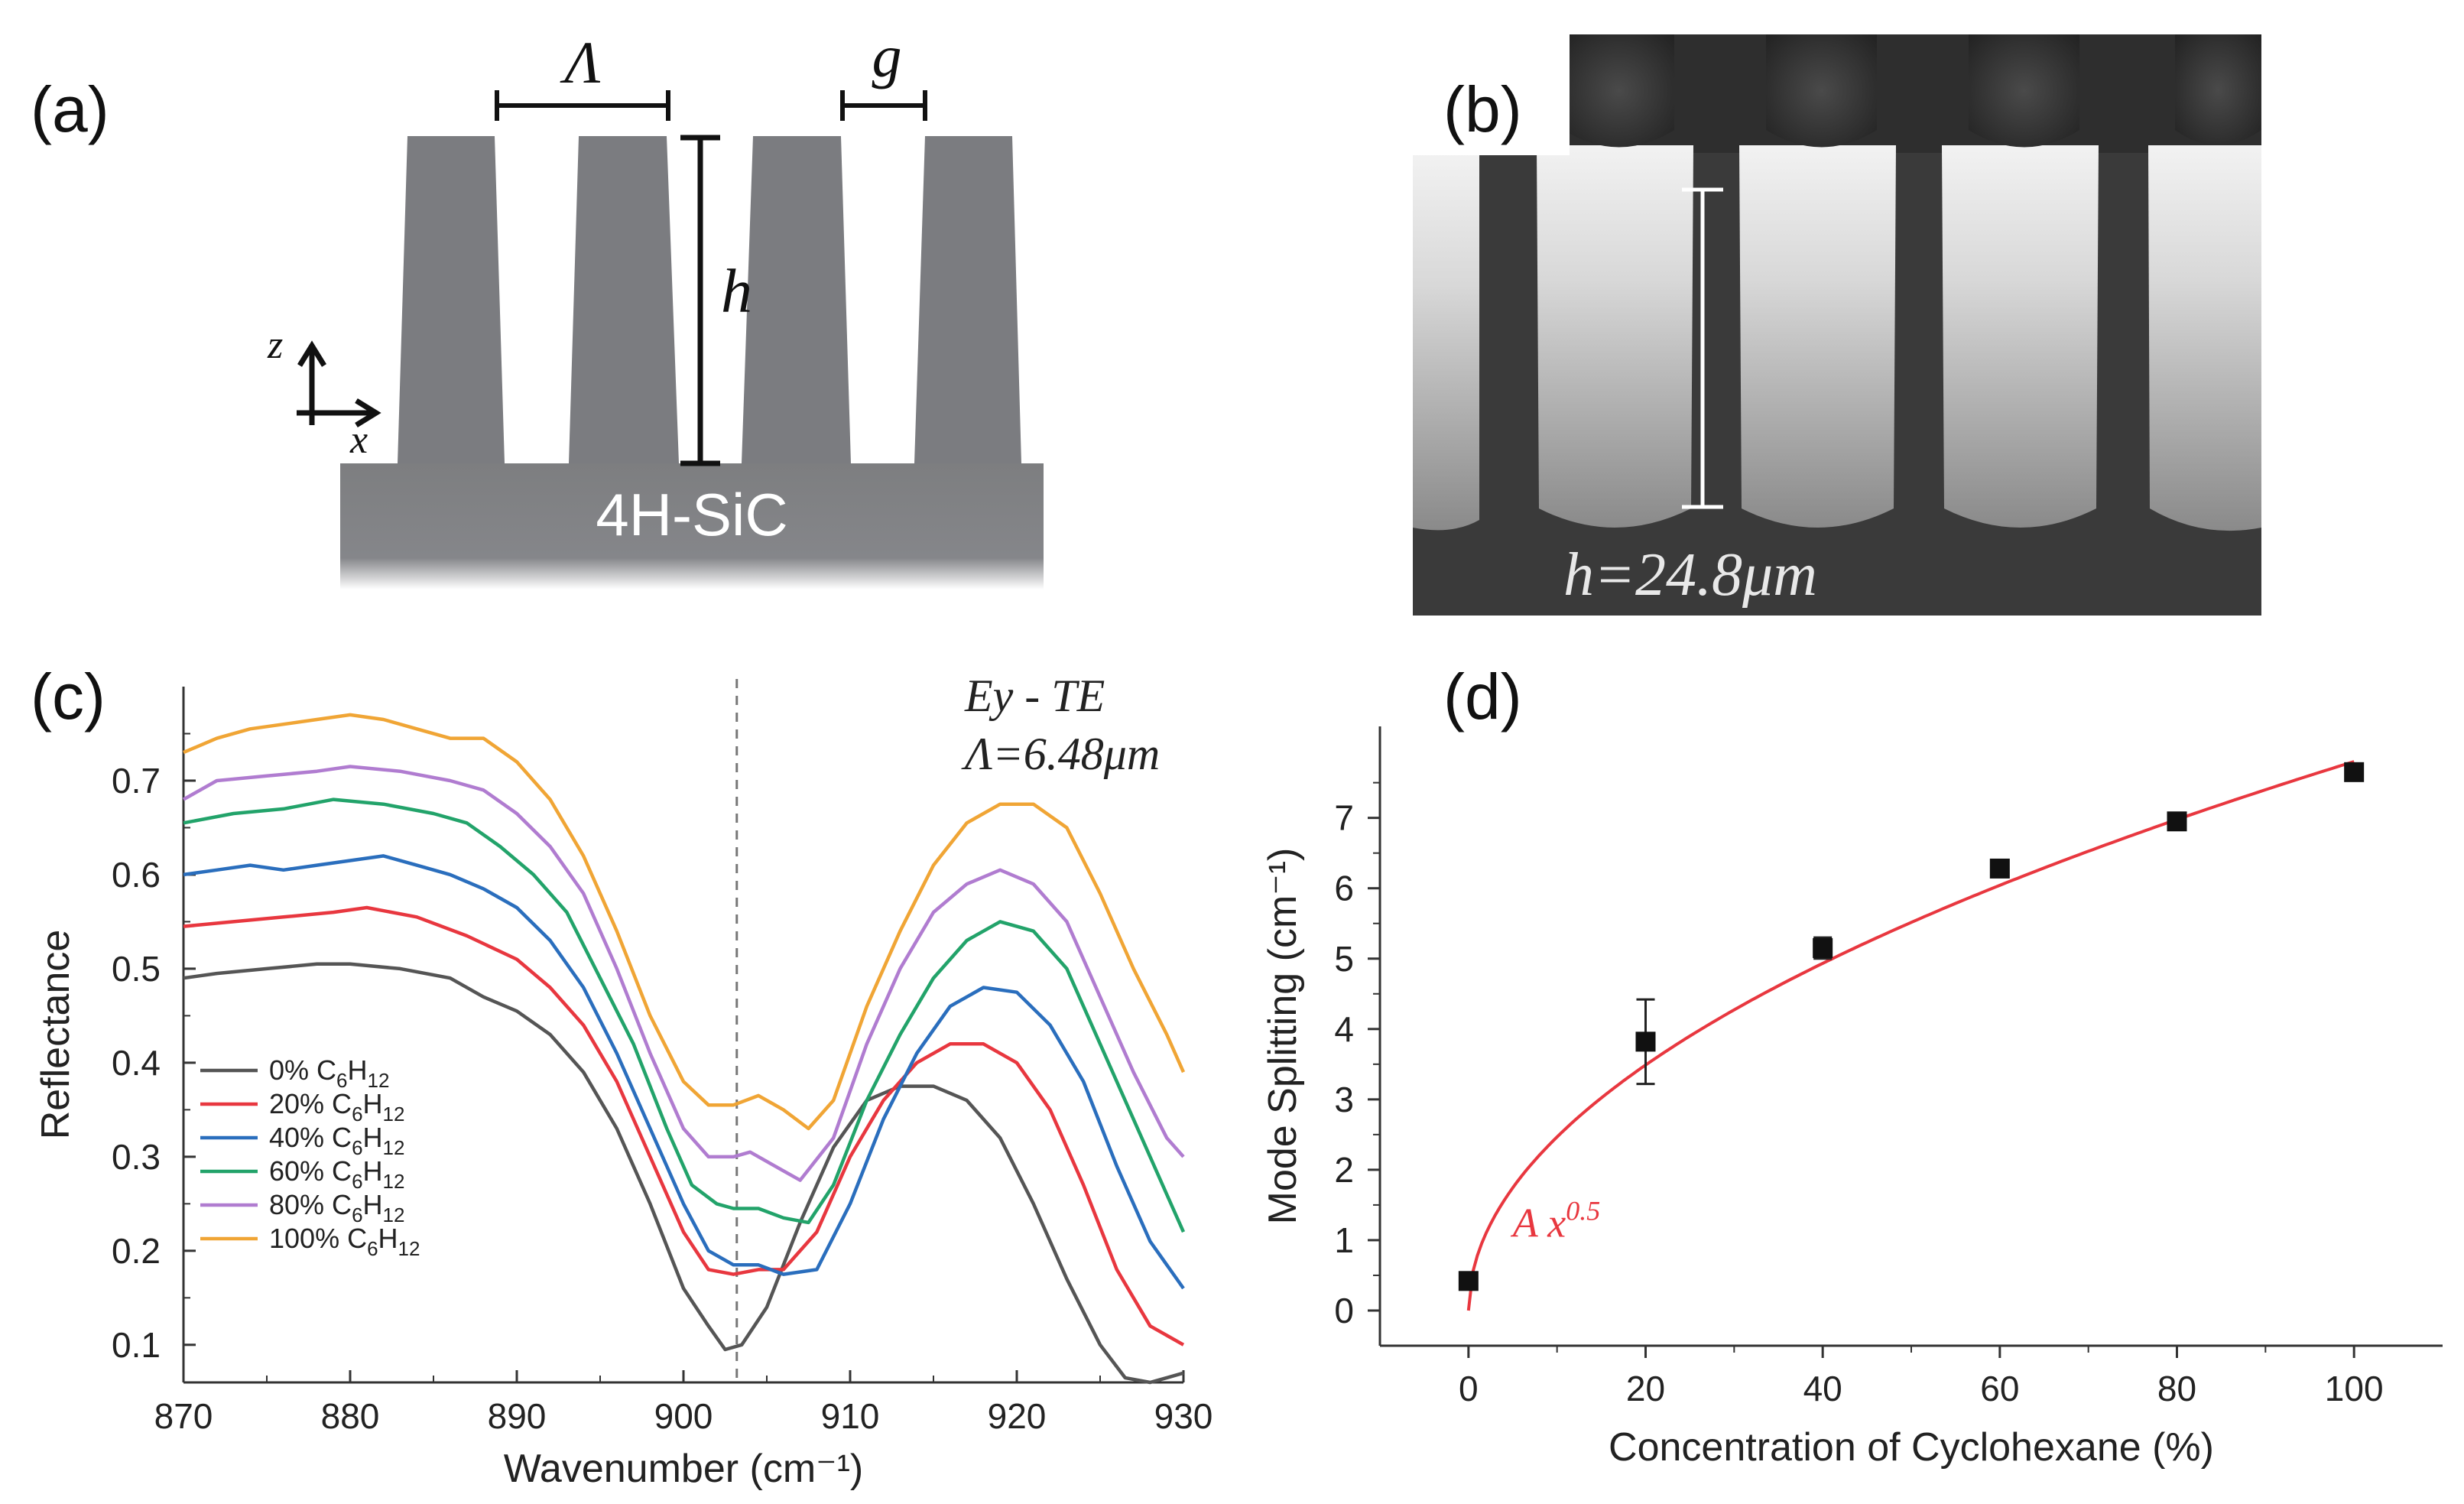 This screenshot has width=2464, height=1504. I want to click on chart-c-y-tick-label: 0.6, so click(136, 875).